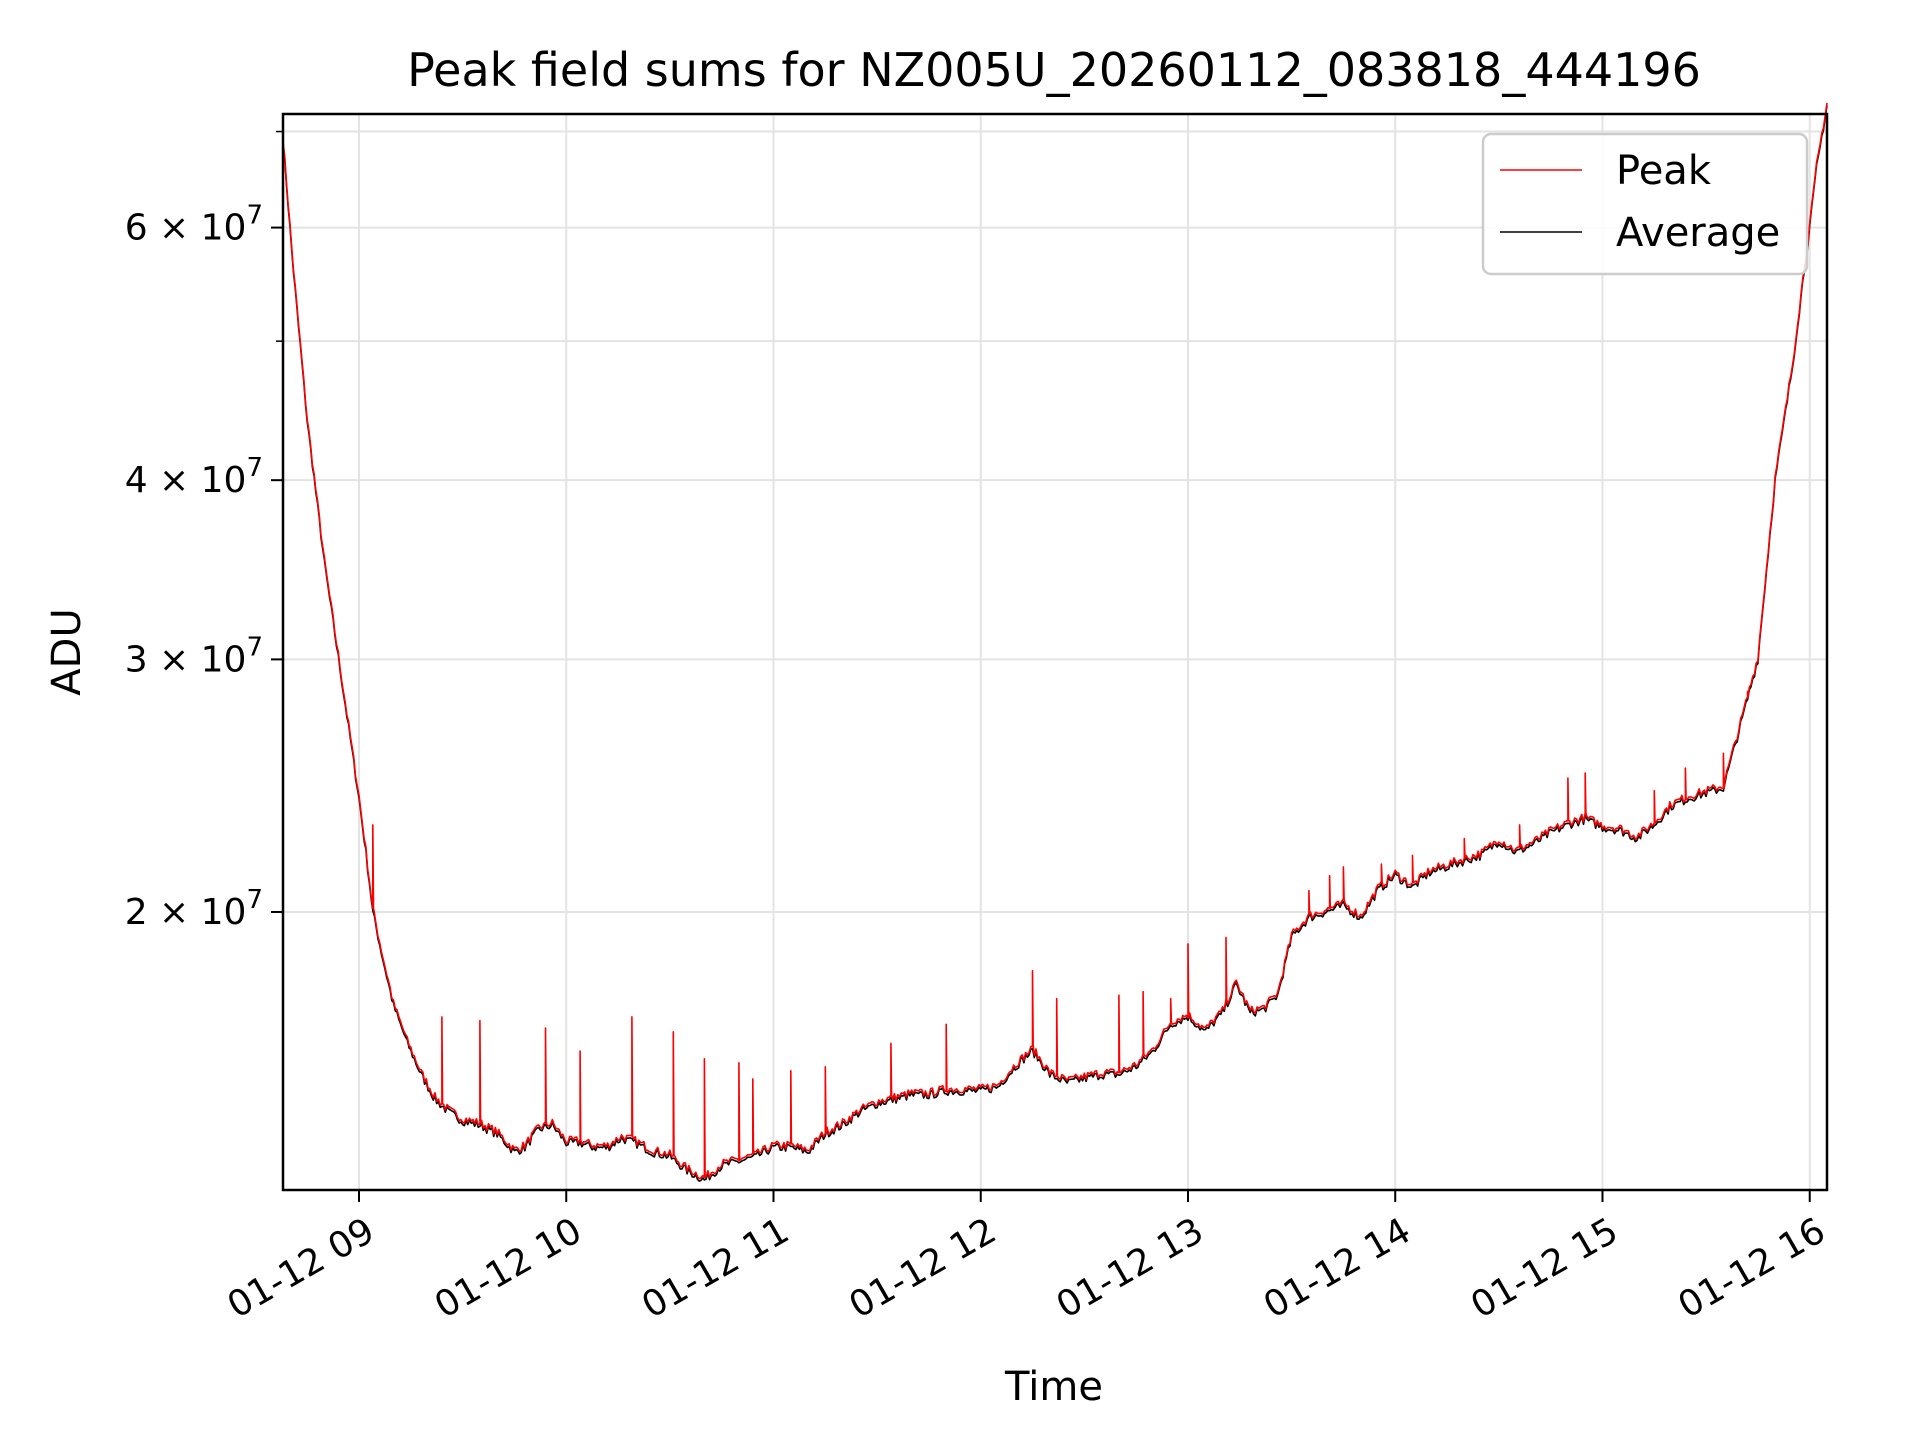  Describe the element at coordinates (1698, 233) in the screenshot. I see `legend-label-average: Average` at that location.